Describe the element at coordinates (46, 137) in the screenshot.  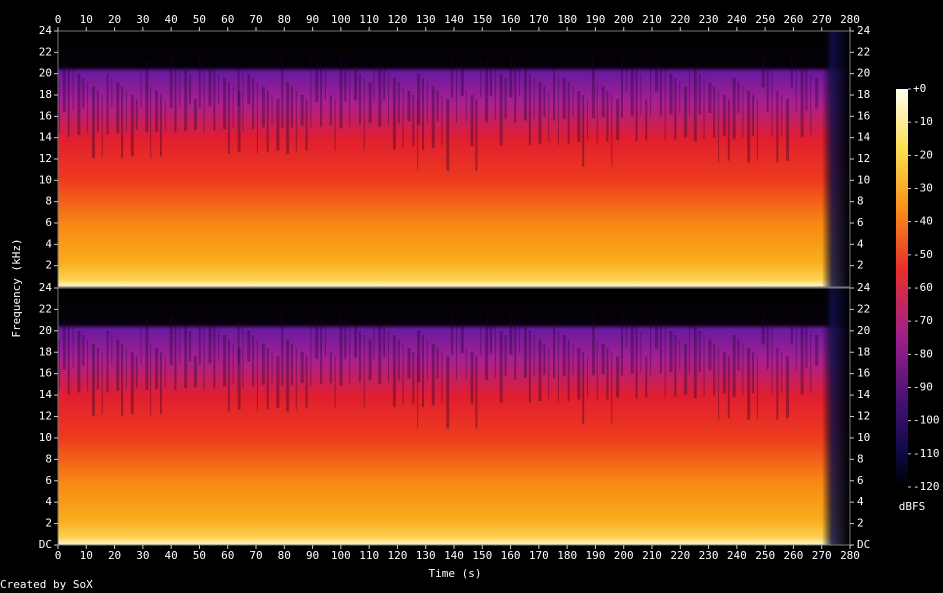
I see `y-tick-label: 14` at that location.